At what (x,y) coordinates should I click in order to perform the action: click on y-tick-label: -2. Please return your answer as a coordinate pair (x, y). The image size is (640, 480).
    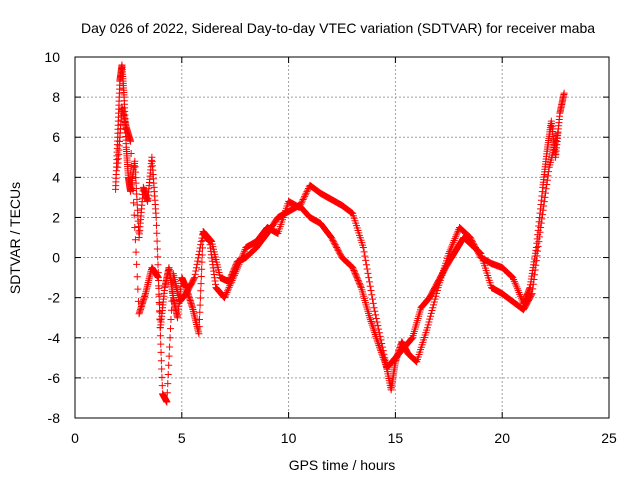
    Looking at the image, I should click on (54, 298).